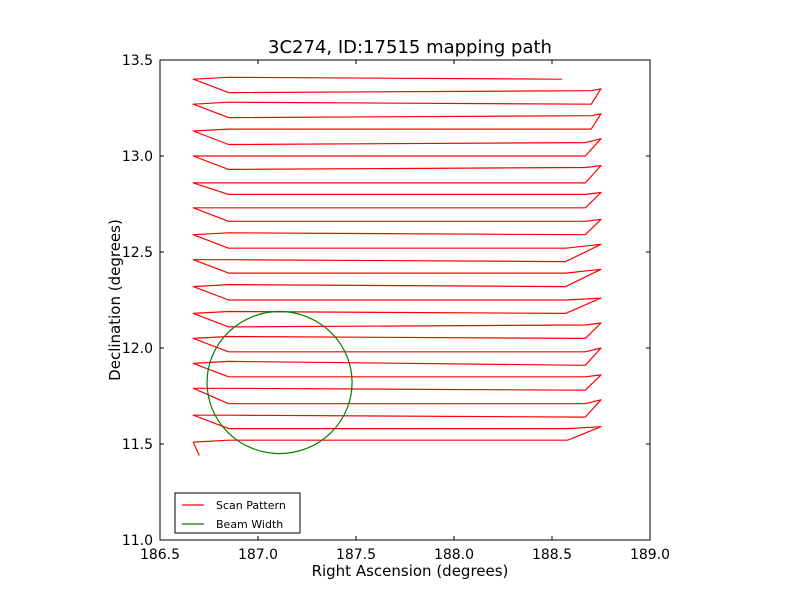 The image size is (800, 600). Describe the element at coordinates (137, 349) in the screenshot. I see `y-tick-label: 12.0` at that location.